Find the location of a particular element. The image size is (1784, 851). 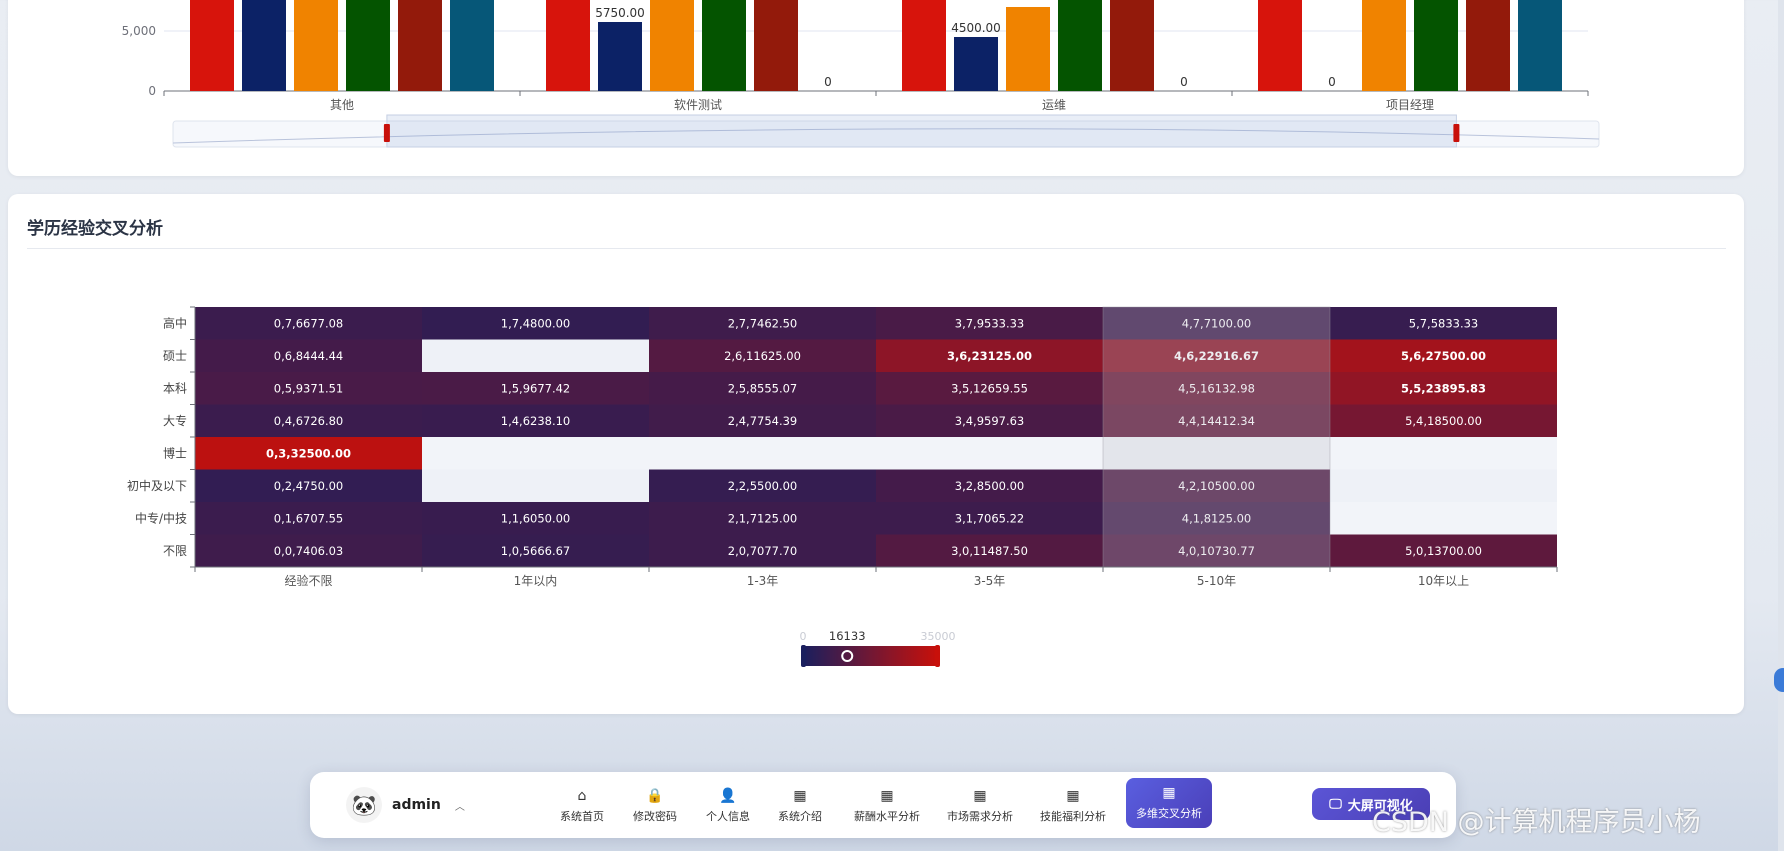

nav-profile: 👤 个人信息 is located at coordinates (728, 806).